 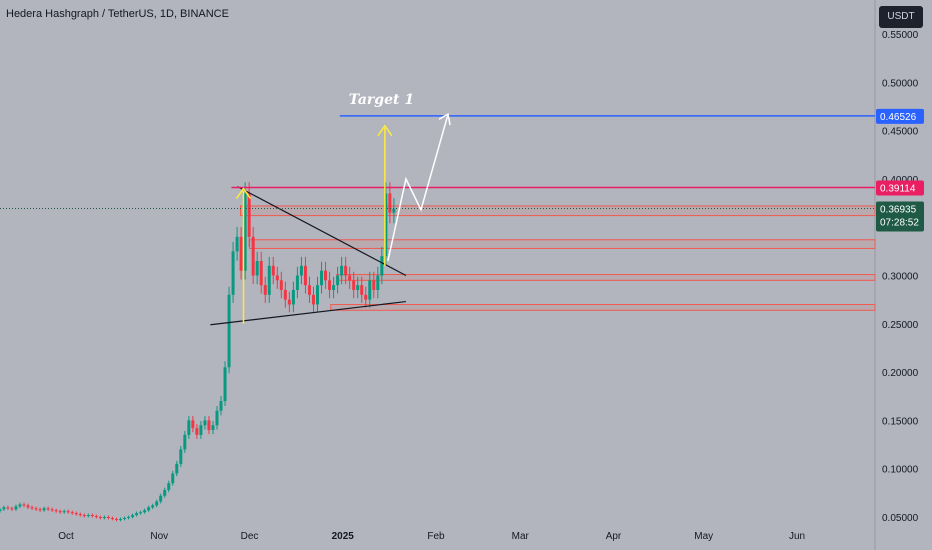 I want to click on last-price-badge, so click(x=900, y=216).